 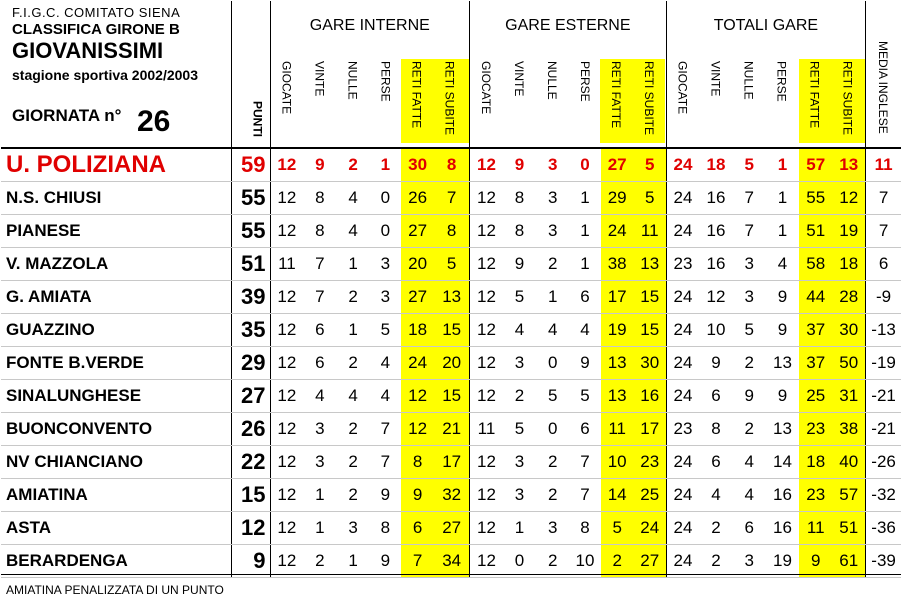 What do you see at coordinates (816, 429) in the screenshot?
I see `stat-cell: 23` at bounding box center [816, 429].